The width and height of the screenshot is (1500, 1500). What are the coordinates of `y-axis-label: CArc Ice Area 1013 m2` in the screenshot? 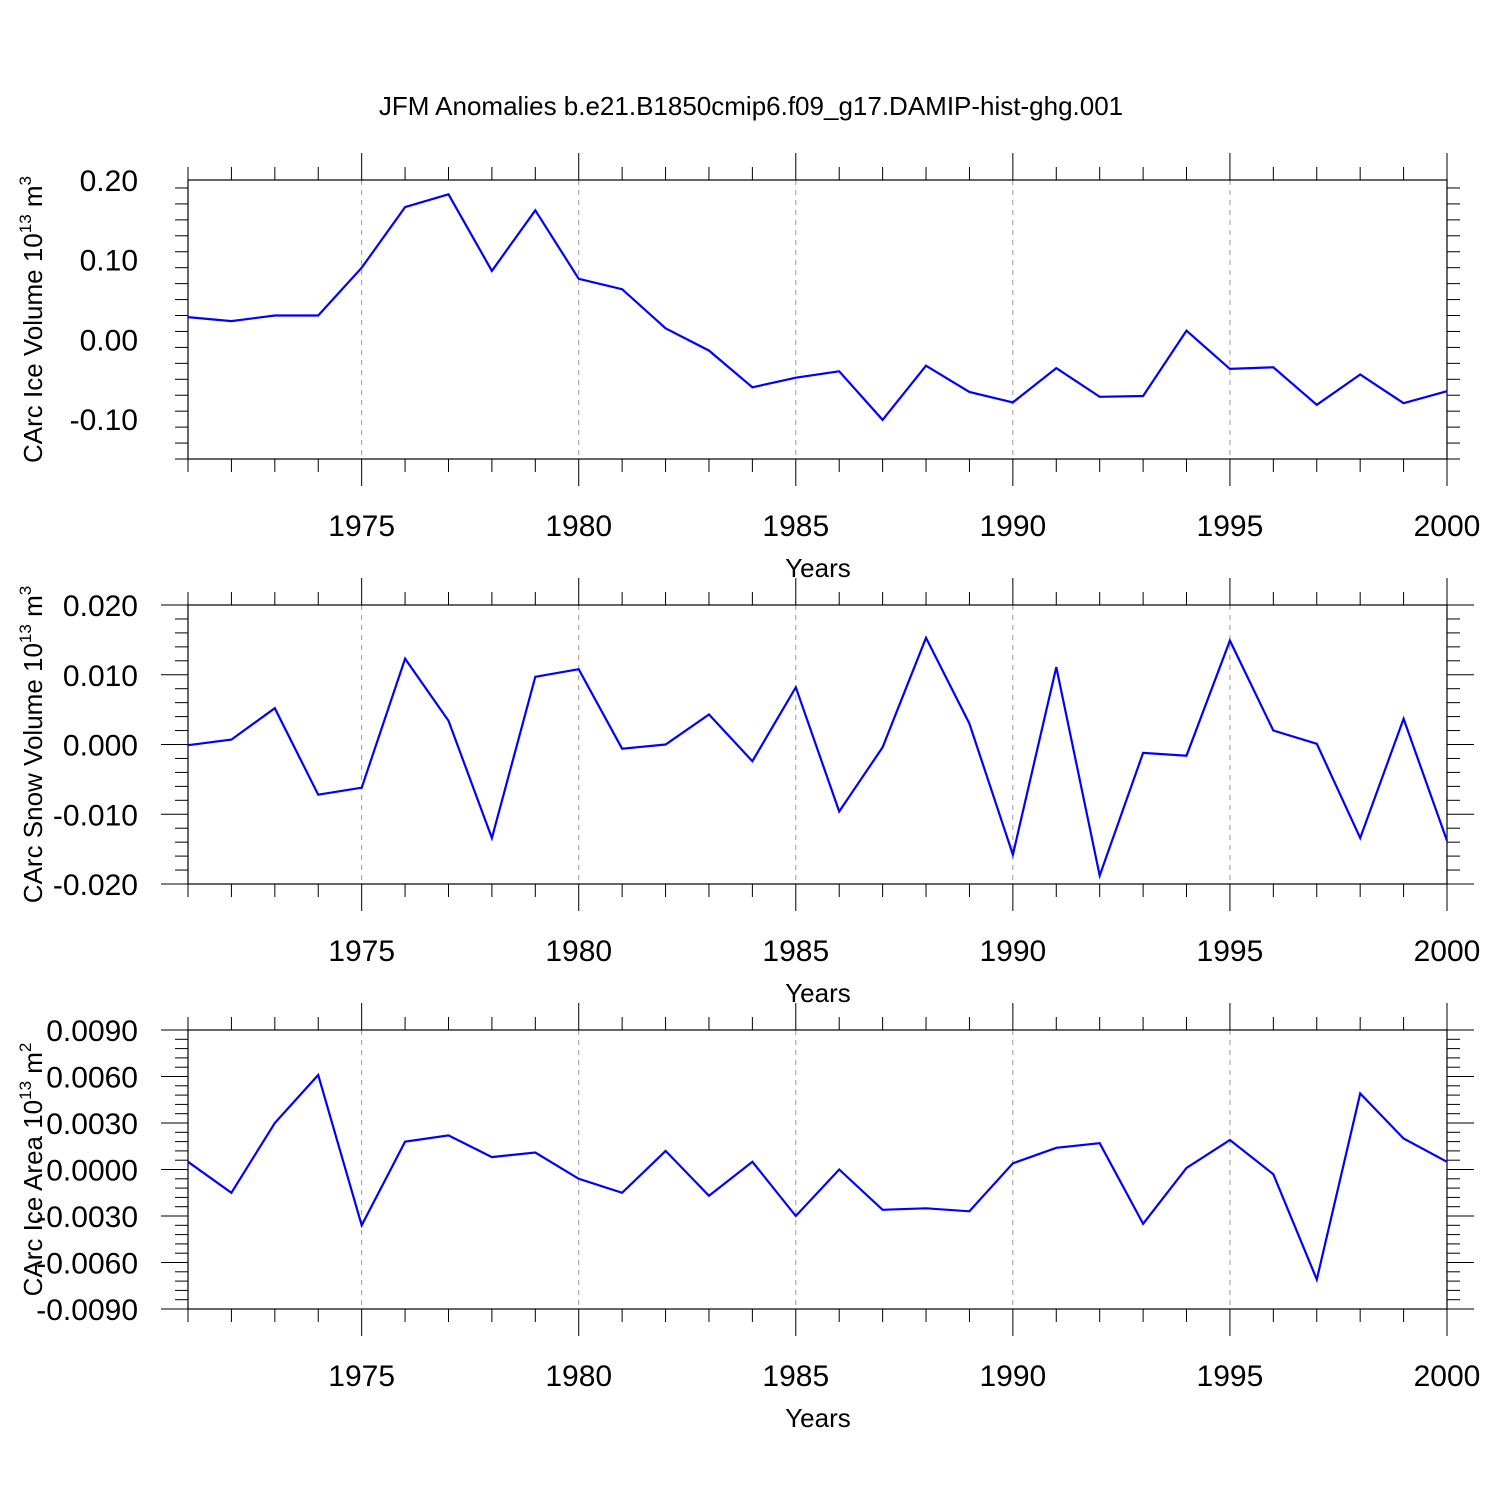 It's located at (32, 1170).